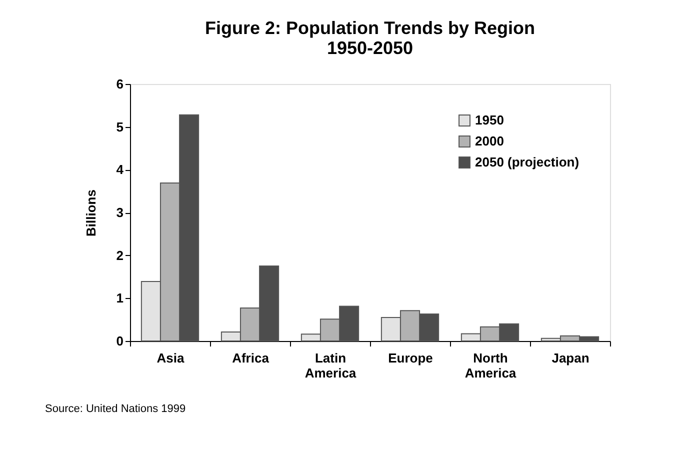 The width and height of the screenshot is (689, 464). What do you see at coordinates (170, 358) in the screenshot?
I see `x-tick-label: Asia` at bounding box center [170, 358].